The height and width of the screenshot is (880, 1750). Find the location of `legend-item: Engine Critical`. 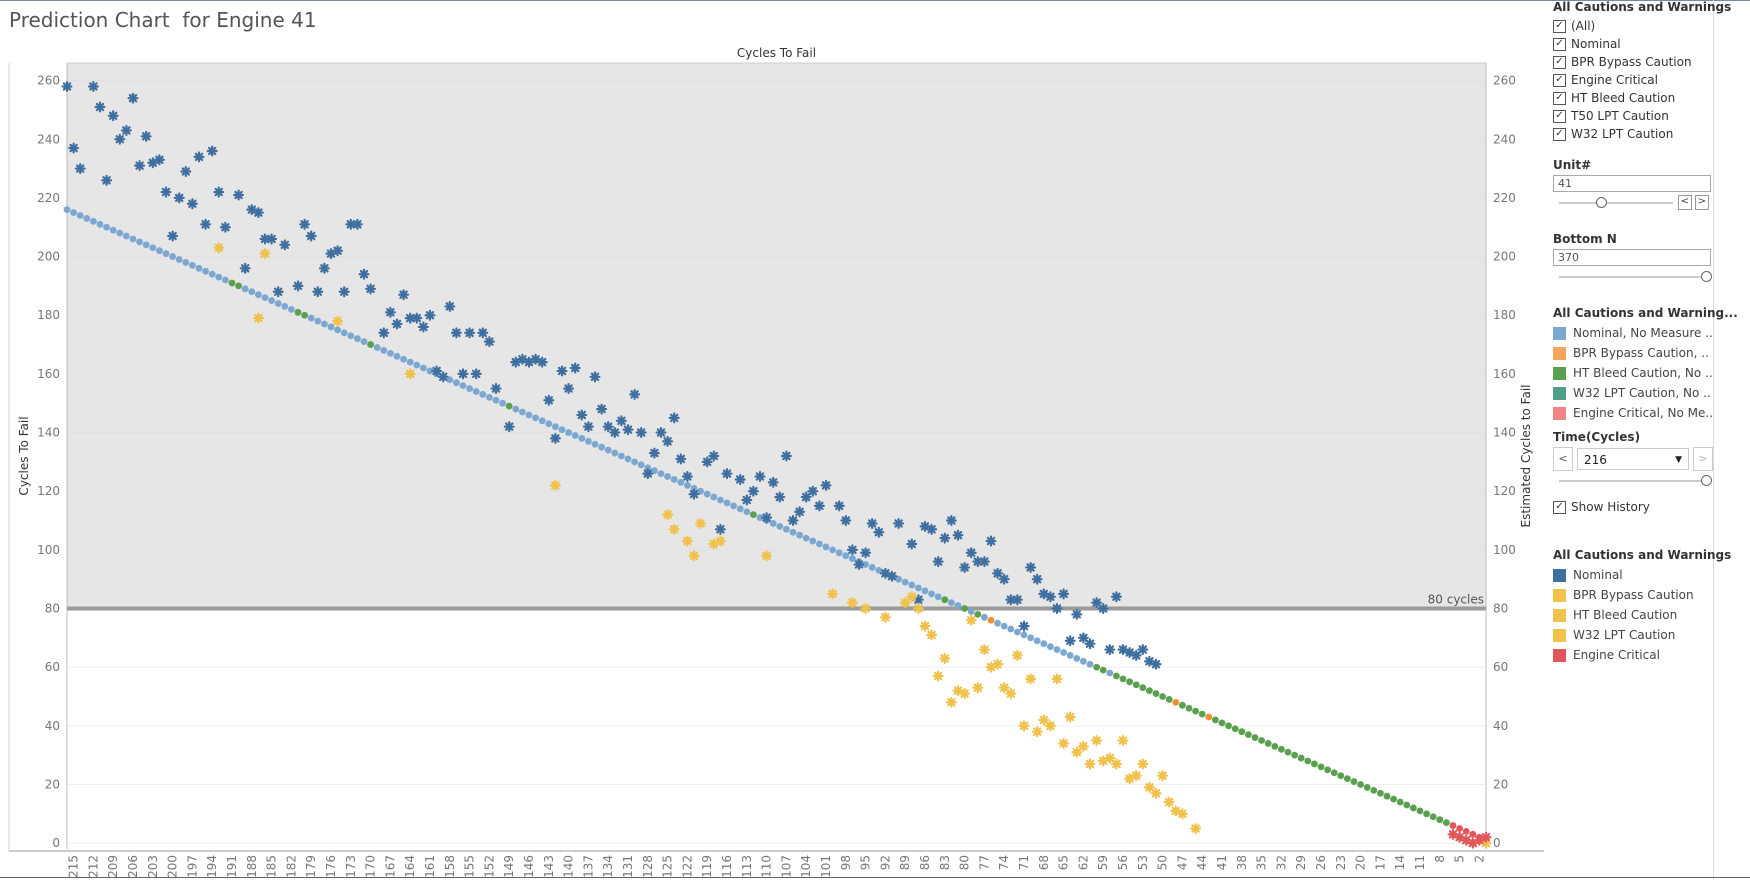

legend-item: Engine Critical is located at coordinates (1642, 655).